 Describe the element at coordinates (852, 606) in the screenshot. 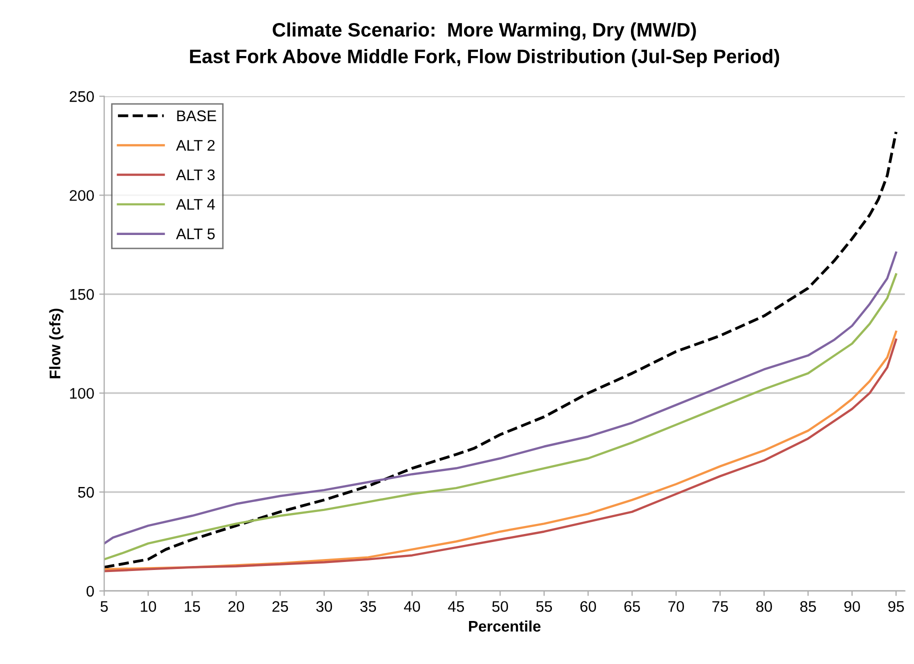

I see `x-tick-label: 90` at that location.